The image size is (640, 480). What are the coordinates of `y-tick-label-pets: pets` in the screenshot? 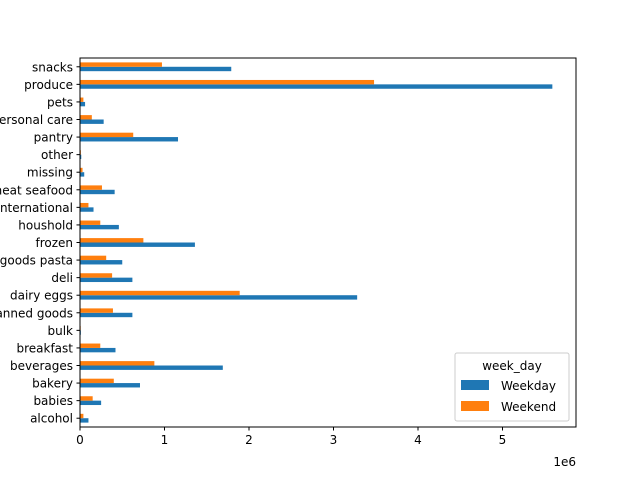 It's located at (60, 102).